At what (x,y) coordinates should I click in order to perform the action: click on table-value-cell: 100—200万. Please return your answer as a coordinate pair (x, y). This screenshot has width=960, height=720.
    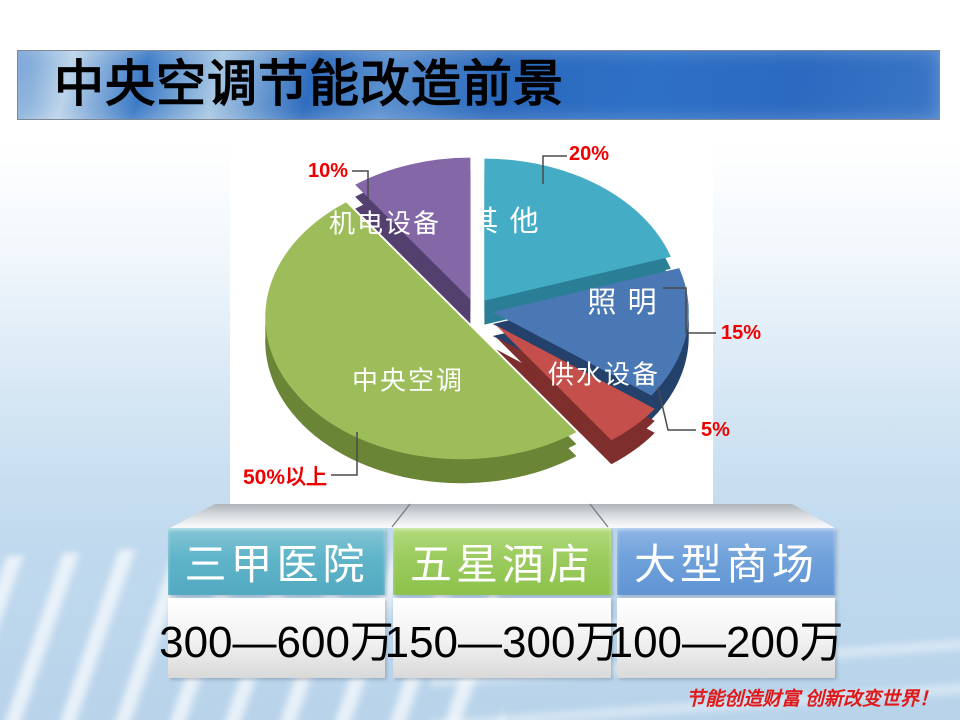
    Looking at the image, I should click on (726, 638).